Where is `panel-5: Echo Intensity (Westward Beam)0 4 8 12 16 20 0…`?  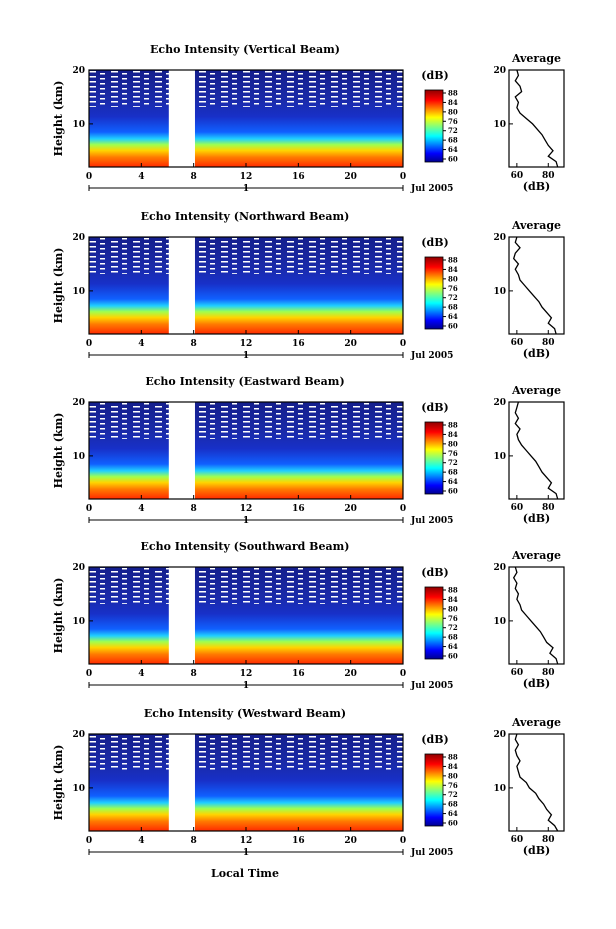
panel-5: Echo Intensity (Westward Beam)0 4 8 12 16 20 0… is located at coordinates (308, 782).